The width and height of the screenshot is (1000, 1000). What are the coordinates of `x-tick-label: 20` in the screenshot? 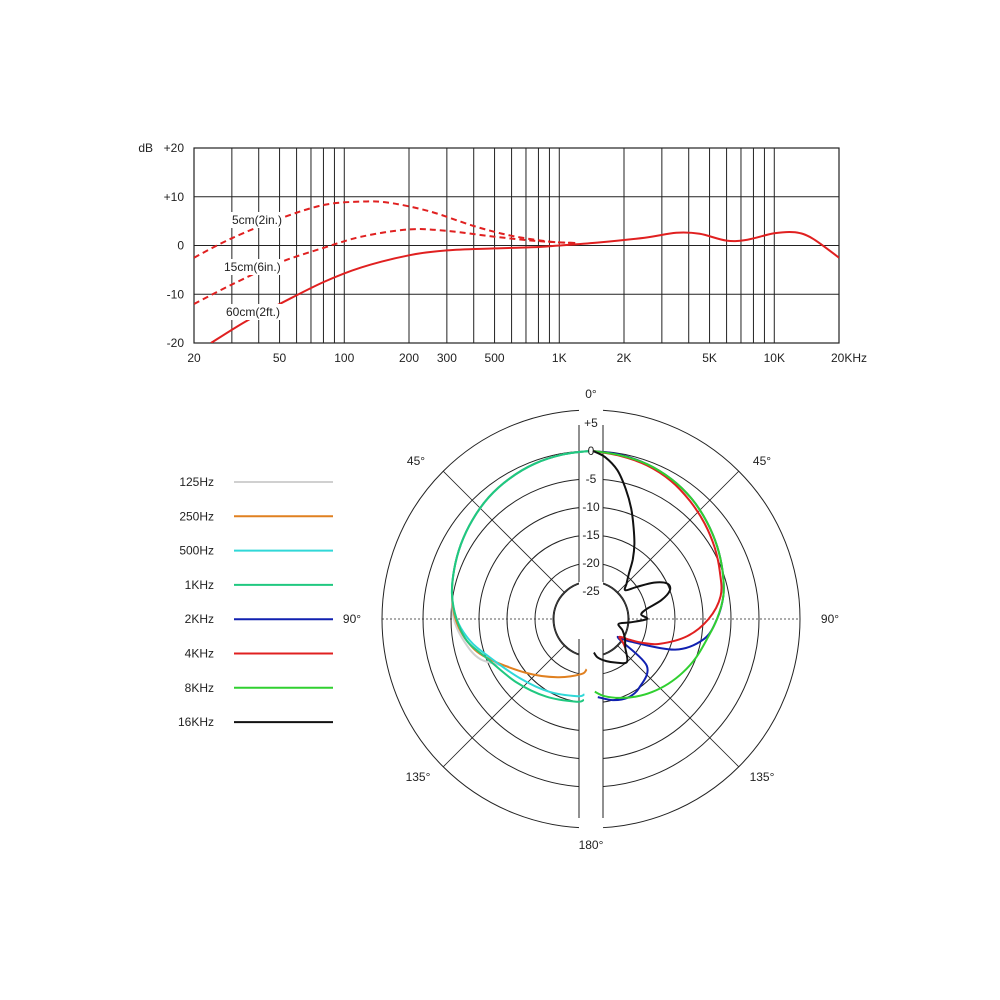 It's located at (194, 358).